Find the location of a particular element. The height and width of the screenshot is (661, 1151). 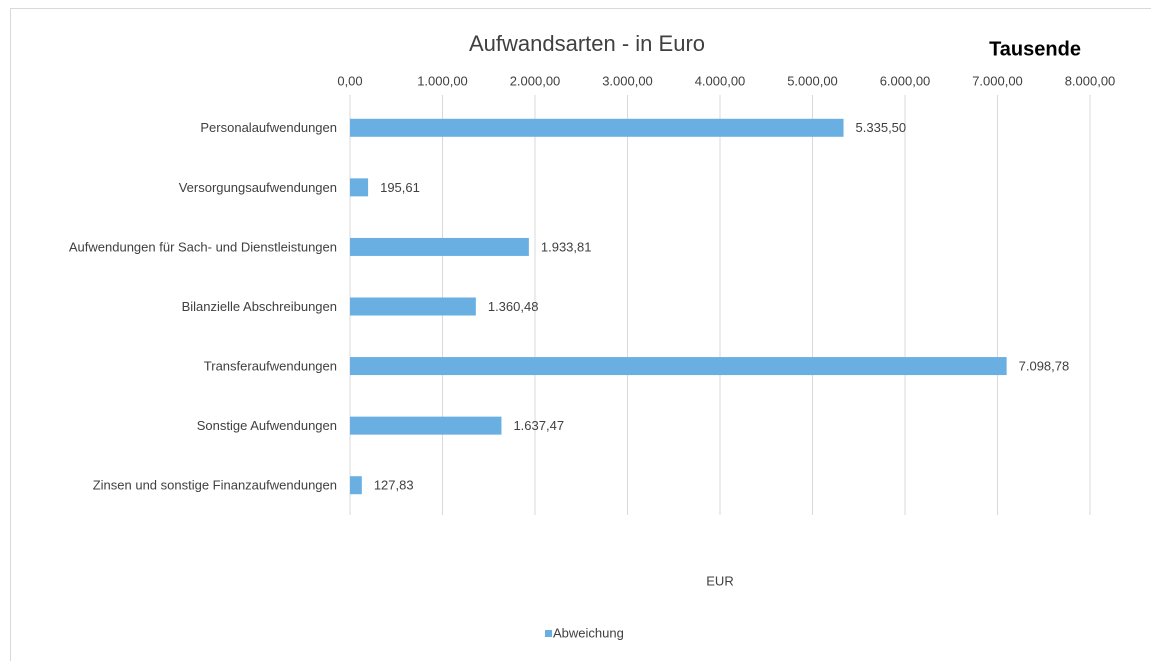

y-tick-label: Zinsen und sonstige Finanzaufwendungen is located at coordinates (215, 485).